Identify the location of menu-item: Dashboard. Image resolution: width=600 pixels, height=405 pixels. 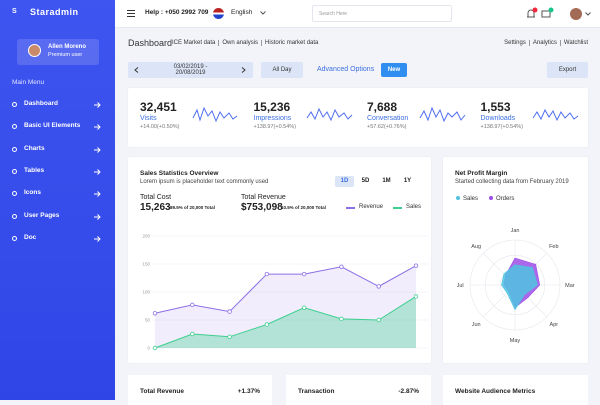
(57, 105).